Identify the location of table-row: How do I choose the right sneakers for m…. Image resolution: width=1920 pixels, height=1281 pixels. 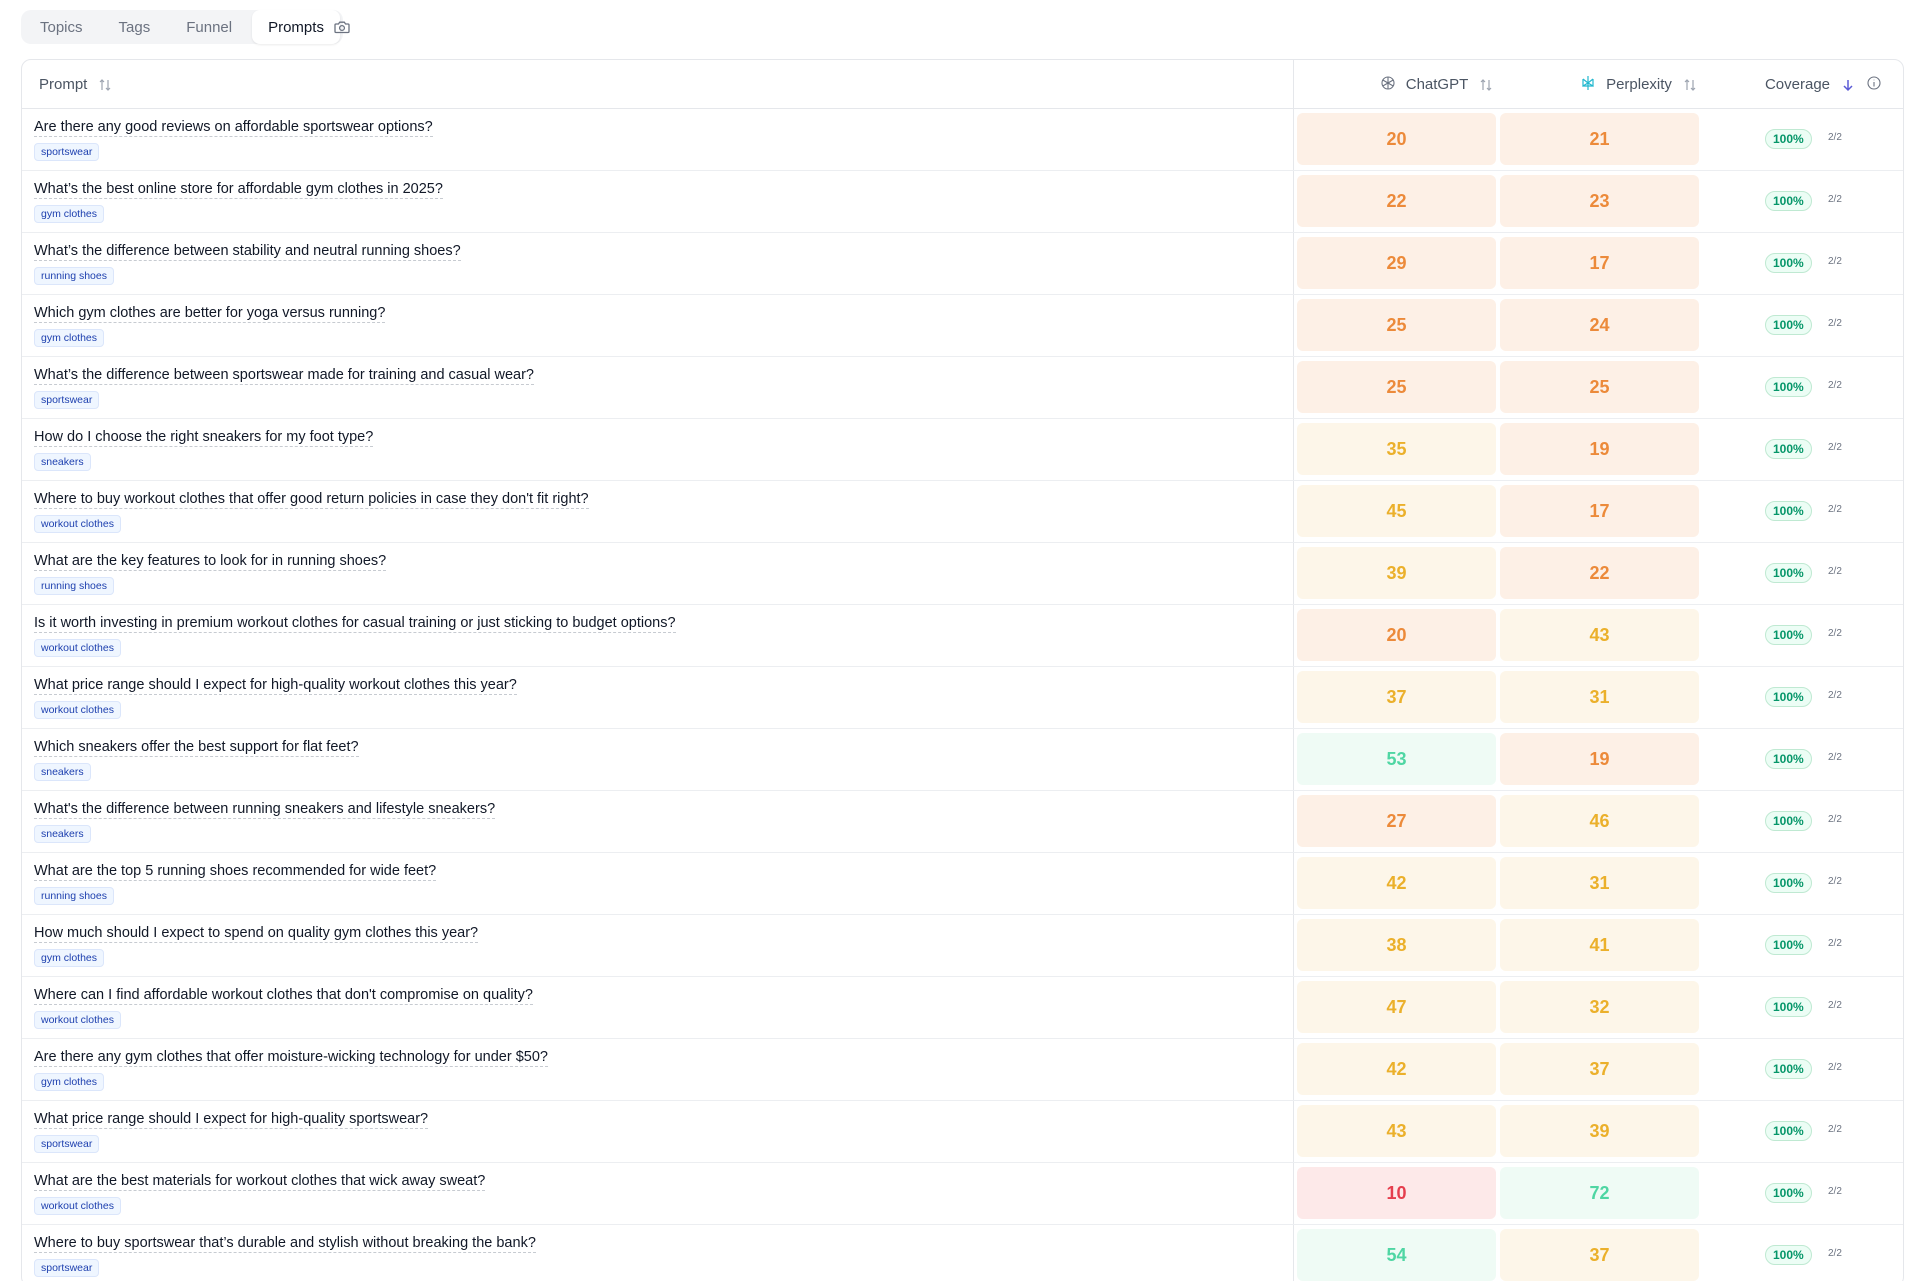
(962, 450).